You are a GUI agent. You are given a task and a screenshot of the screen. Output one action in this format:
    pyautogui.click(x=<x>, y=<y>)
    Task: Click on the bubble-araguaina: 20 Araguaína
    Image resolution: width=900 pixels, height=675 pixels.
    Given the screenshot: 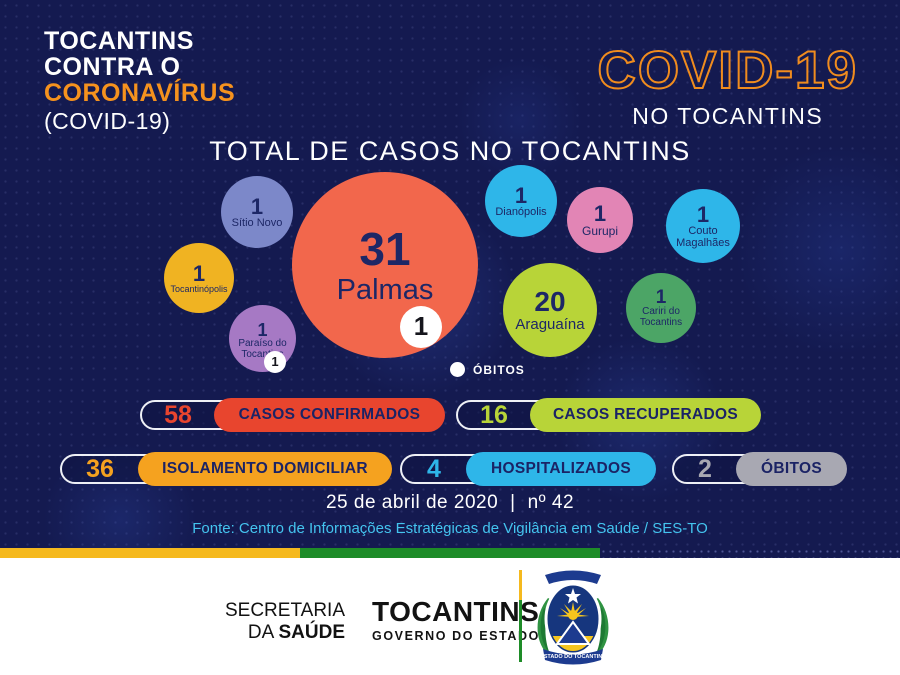 What is the action you would take?
    pyautogui.click(x=550, y=310)
    